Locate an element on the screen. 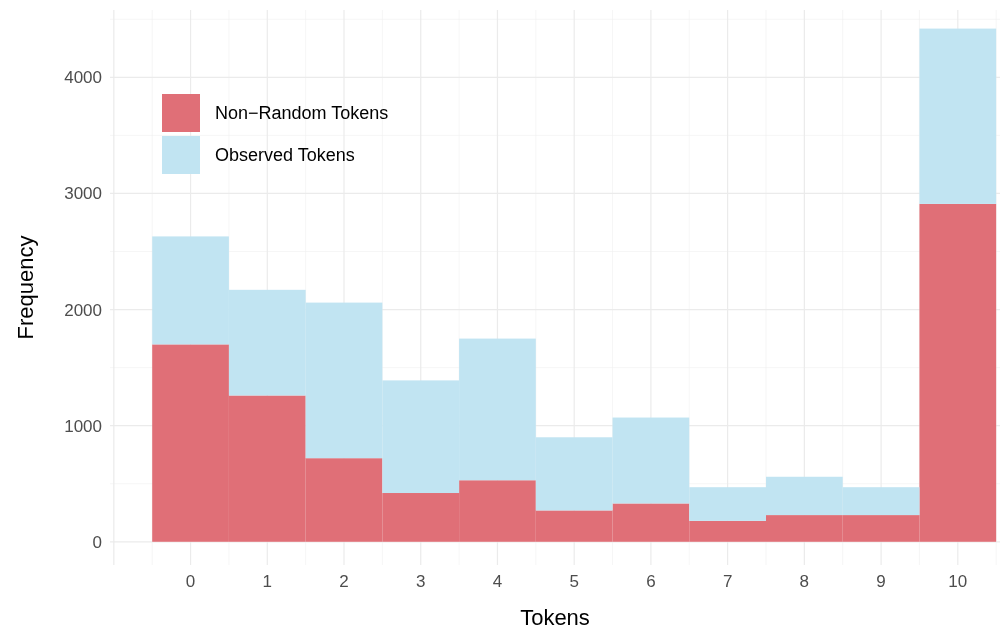 The image size is (1005, 633). legend-label: Non−Random Tokens is located at coordinates (302, 113).